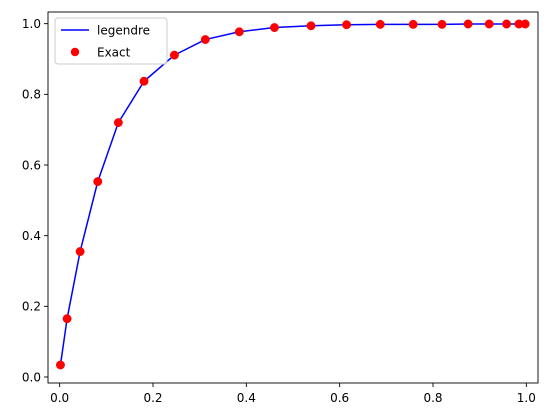  Describe the element at coordinates (31, 307) in the screenshot. I see `y-tick-label: 0.2` at that location.